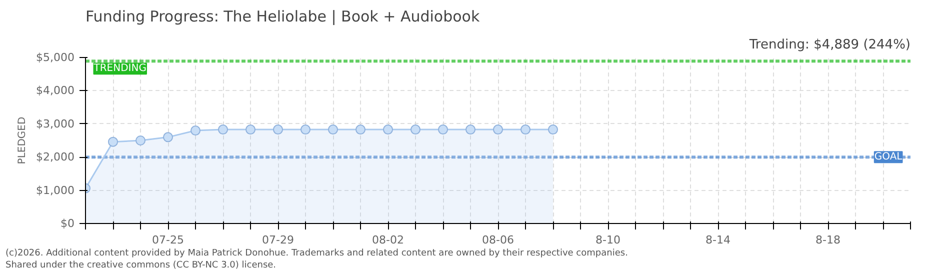  What do you see at coordinates (888, 157) in the screenshot?
I see `ref-line-label: GOAL` at bounding box center [888, 157].